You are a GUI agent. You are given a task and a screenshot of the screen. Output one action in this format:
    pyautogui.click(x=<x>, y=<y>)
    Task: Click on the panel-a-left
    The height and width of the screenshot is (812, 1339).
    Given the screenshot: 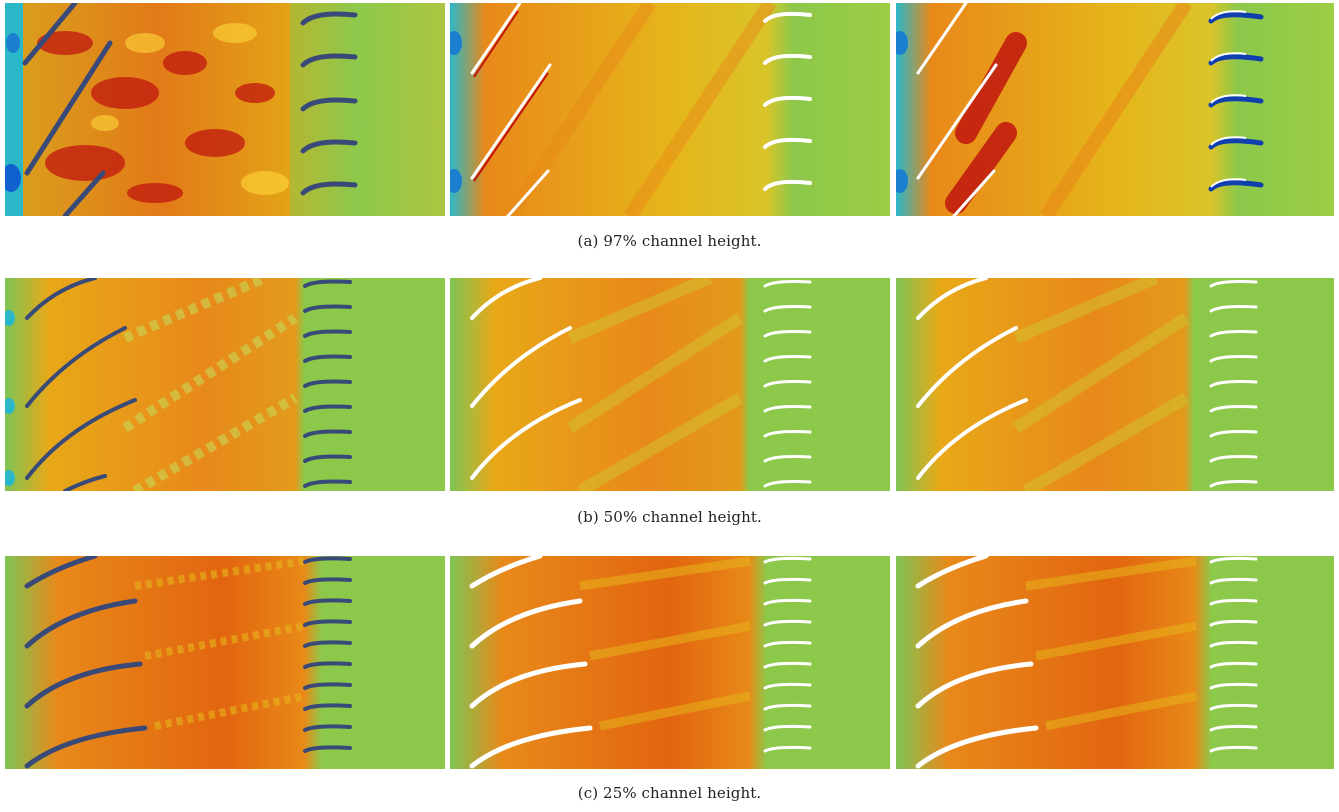 What is the action you would take?
    pyautogui.click(x=225, y=109)
    